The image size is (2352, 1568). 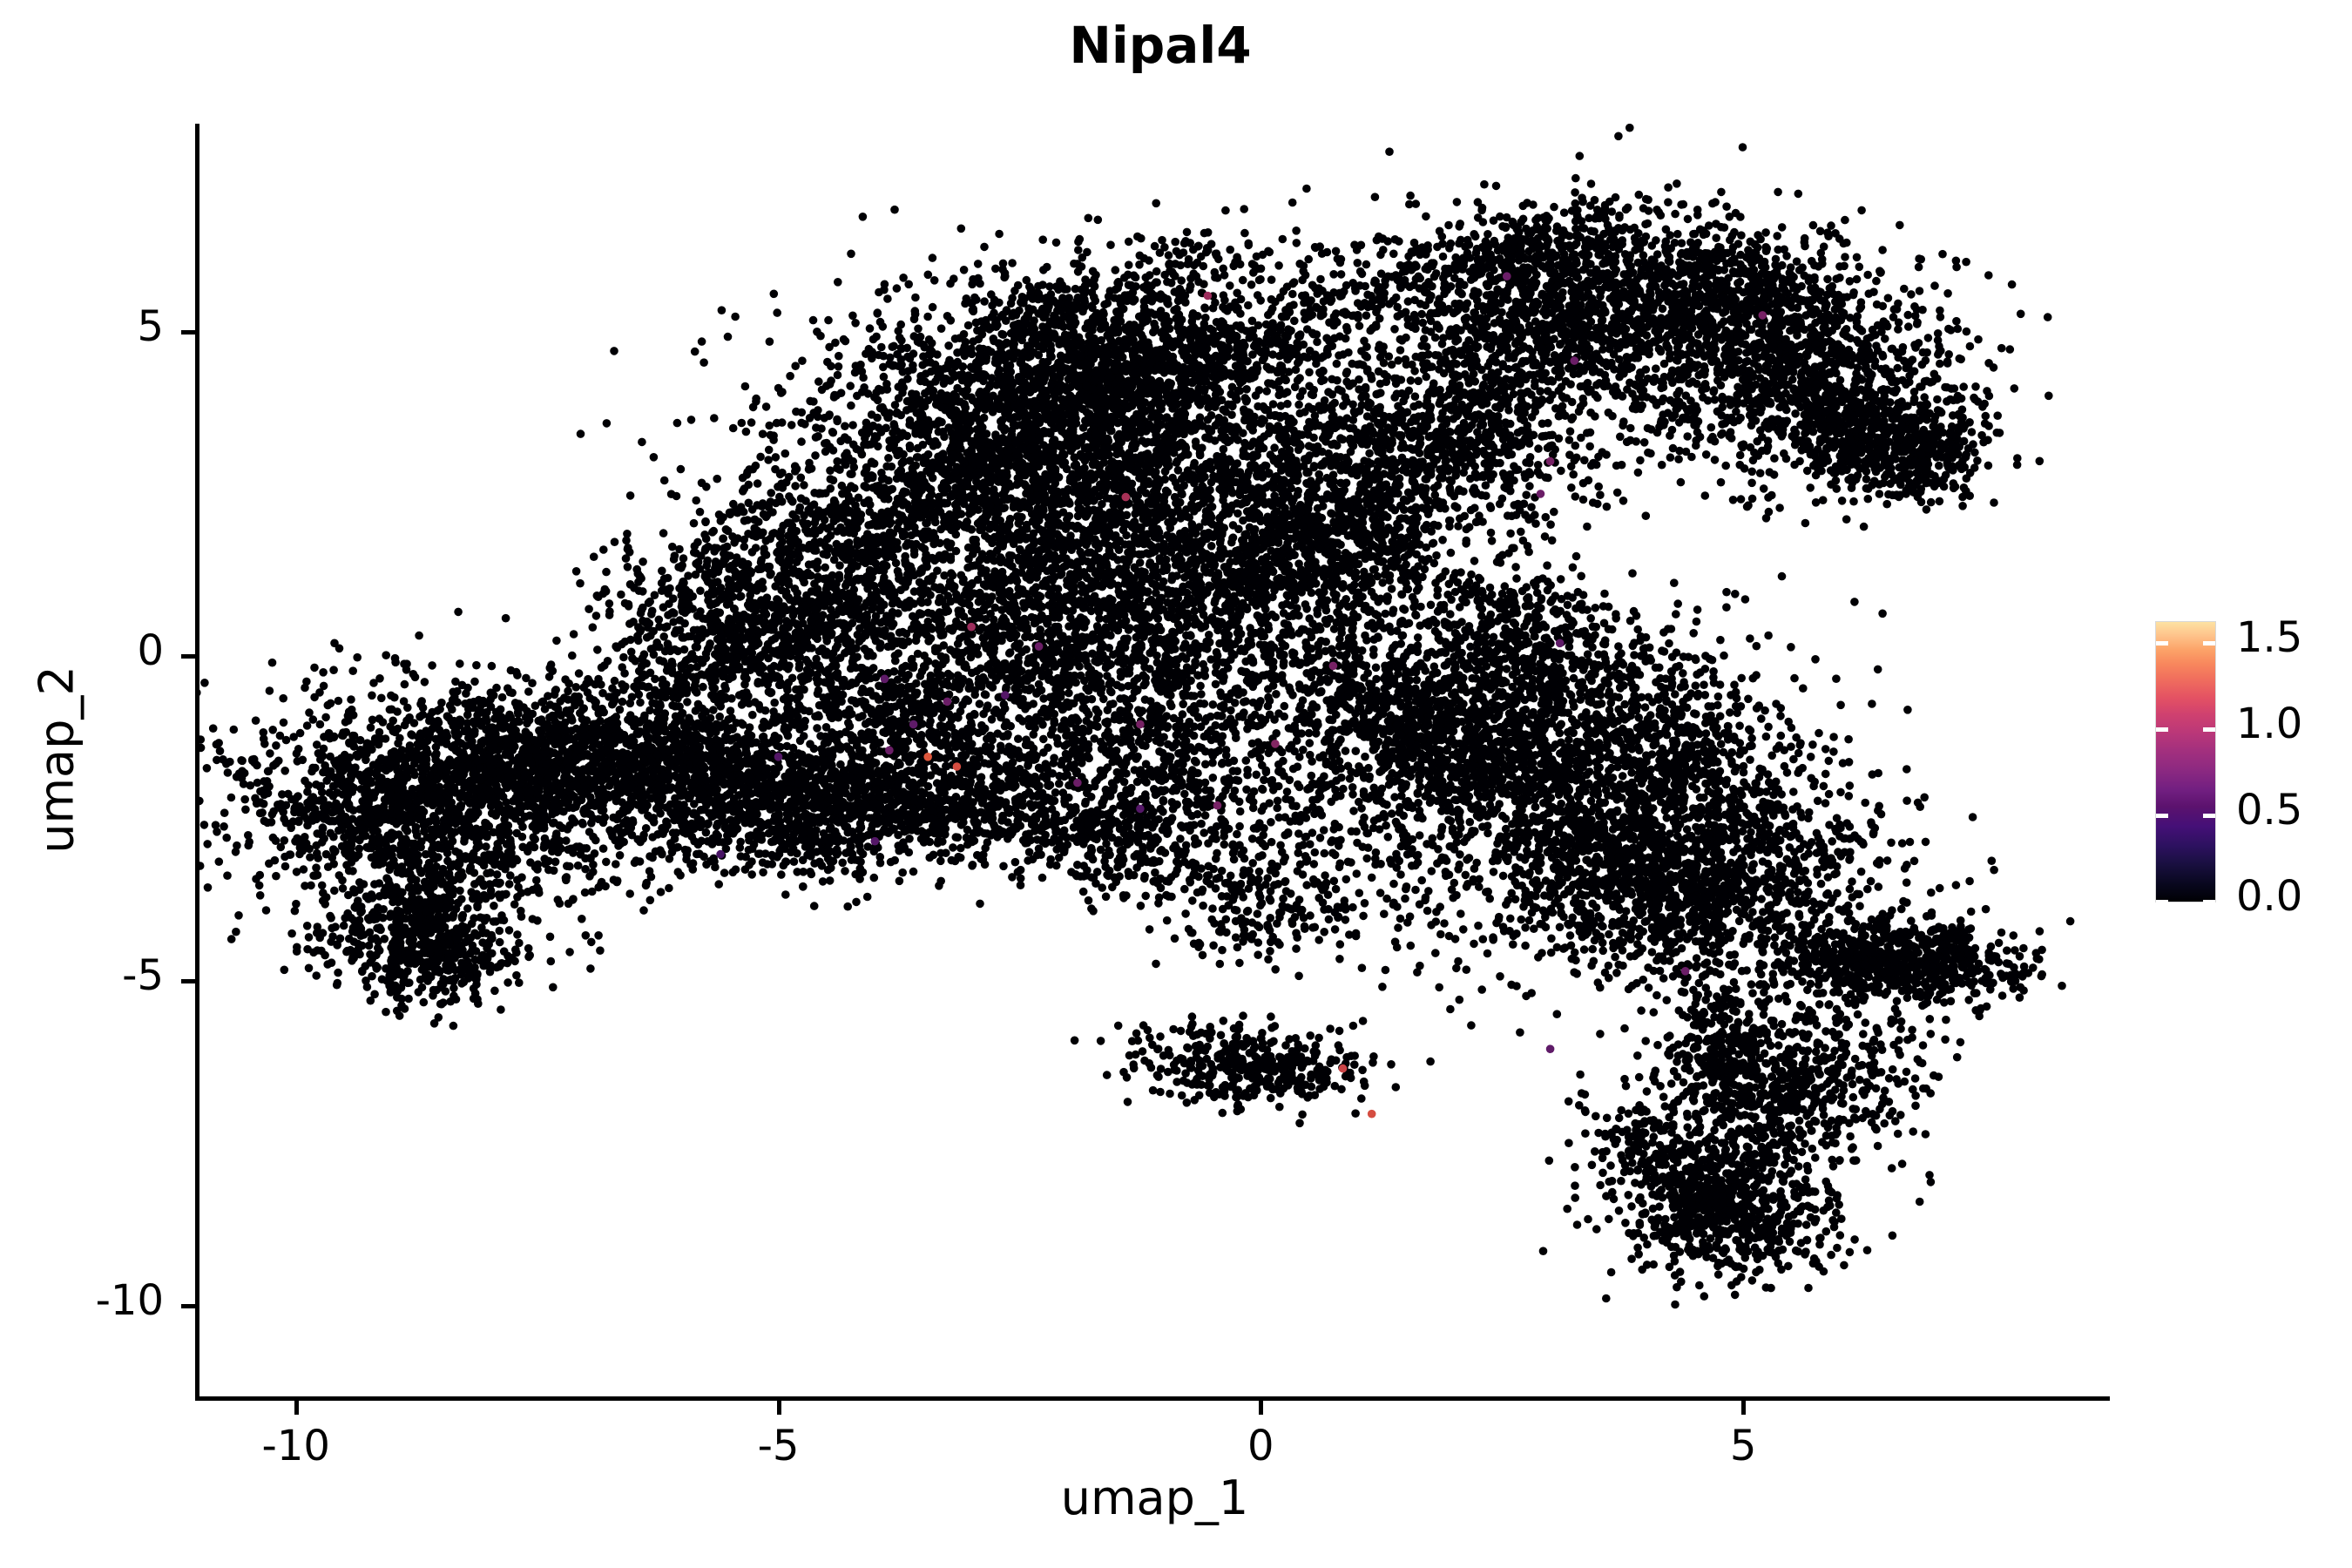 What do you see at coordinates (82, 326) in the screenshot?
I see `y-tick-label: 5` at bounding box center [82, 326].